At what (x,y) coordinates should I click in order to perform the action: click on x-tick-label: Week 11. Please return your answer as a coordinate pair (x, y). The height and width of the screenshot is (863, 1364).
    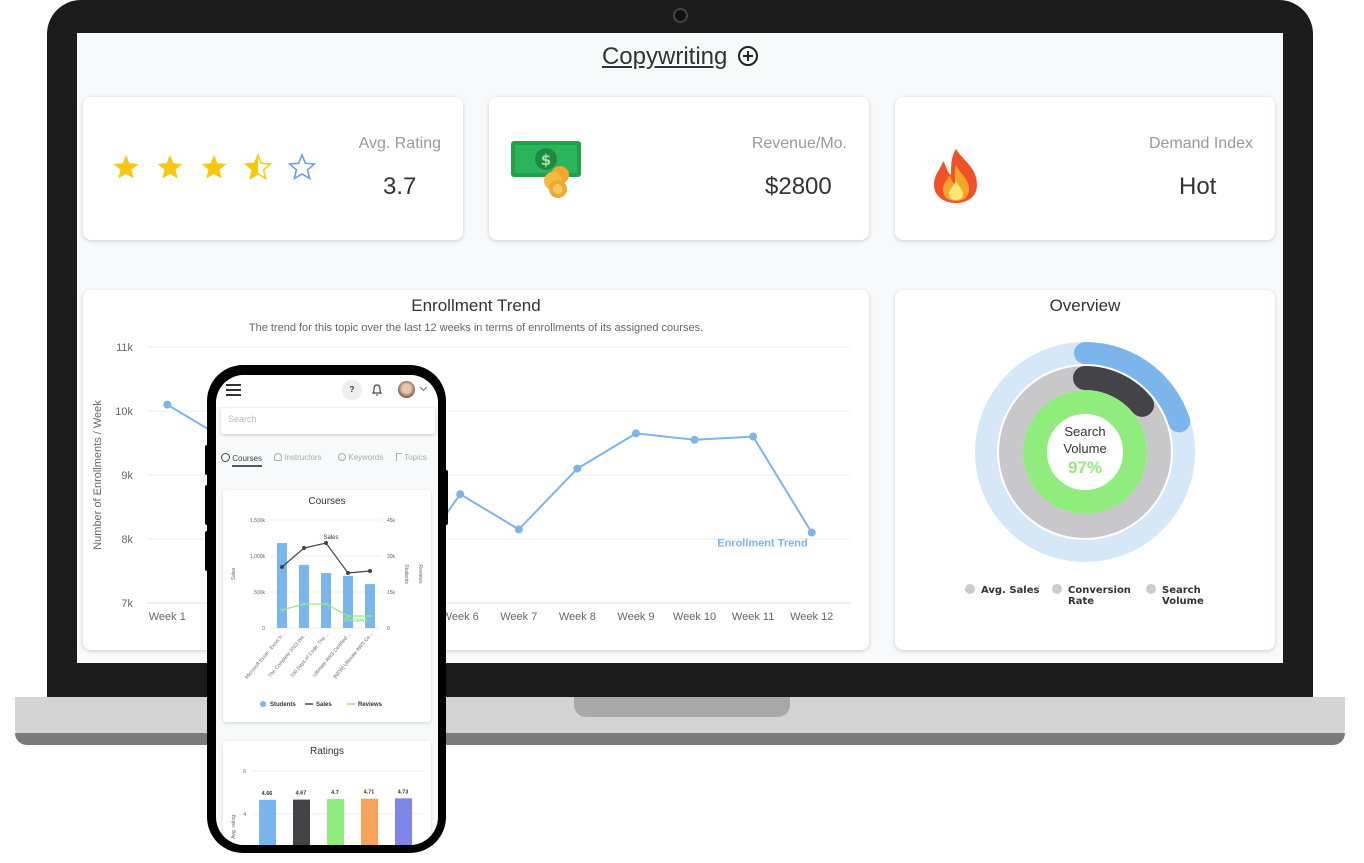
    Looking at the image, I should click on (753, 617).